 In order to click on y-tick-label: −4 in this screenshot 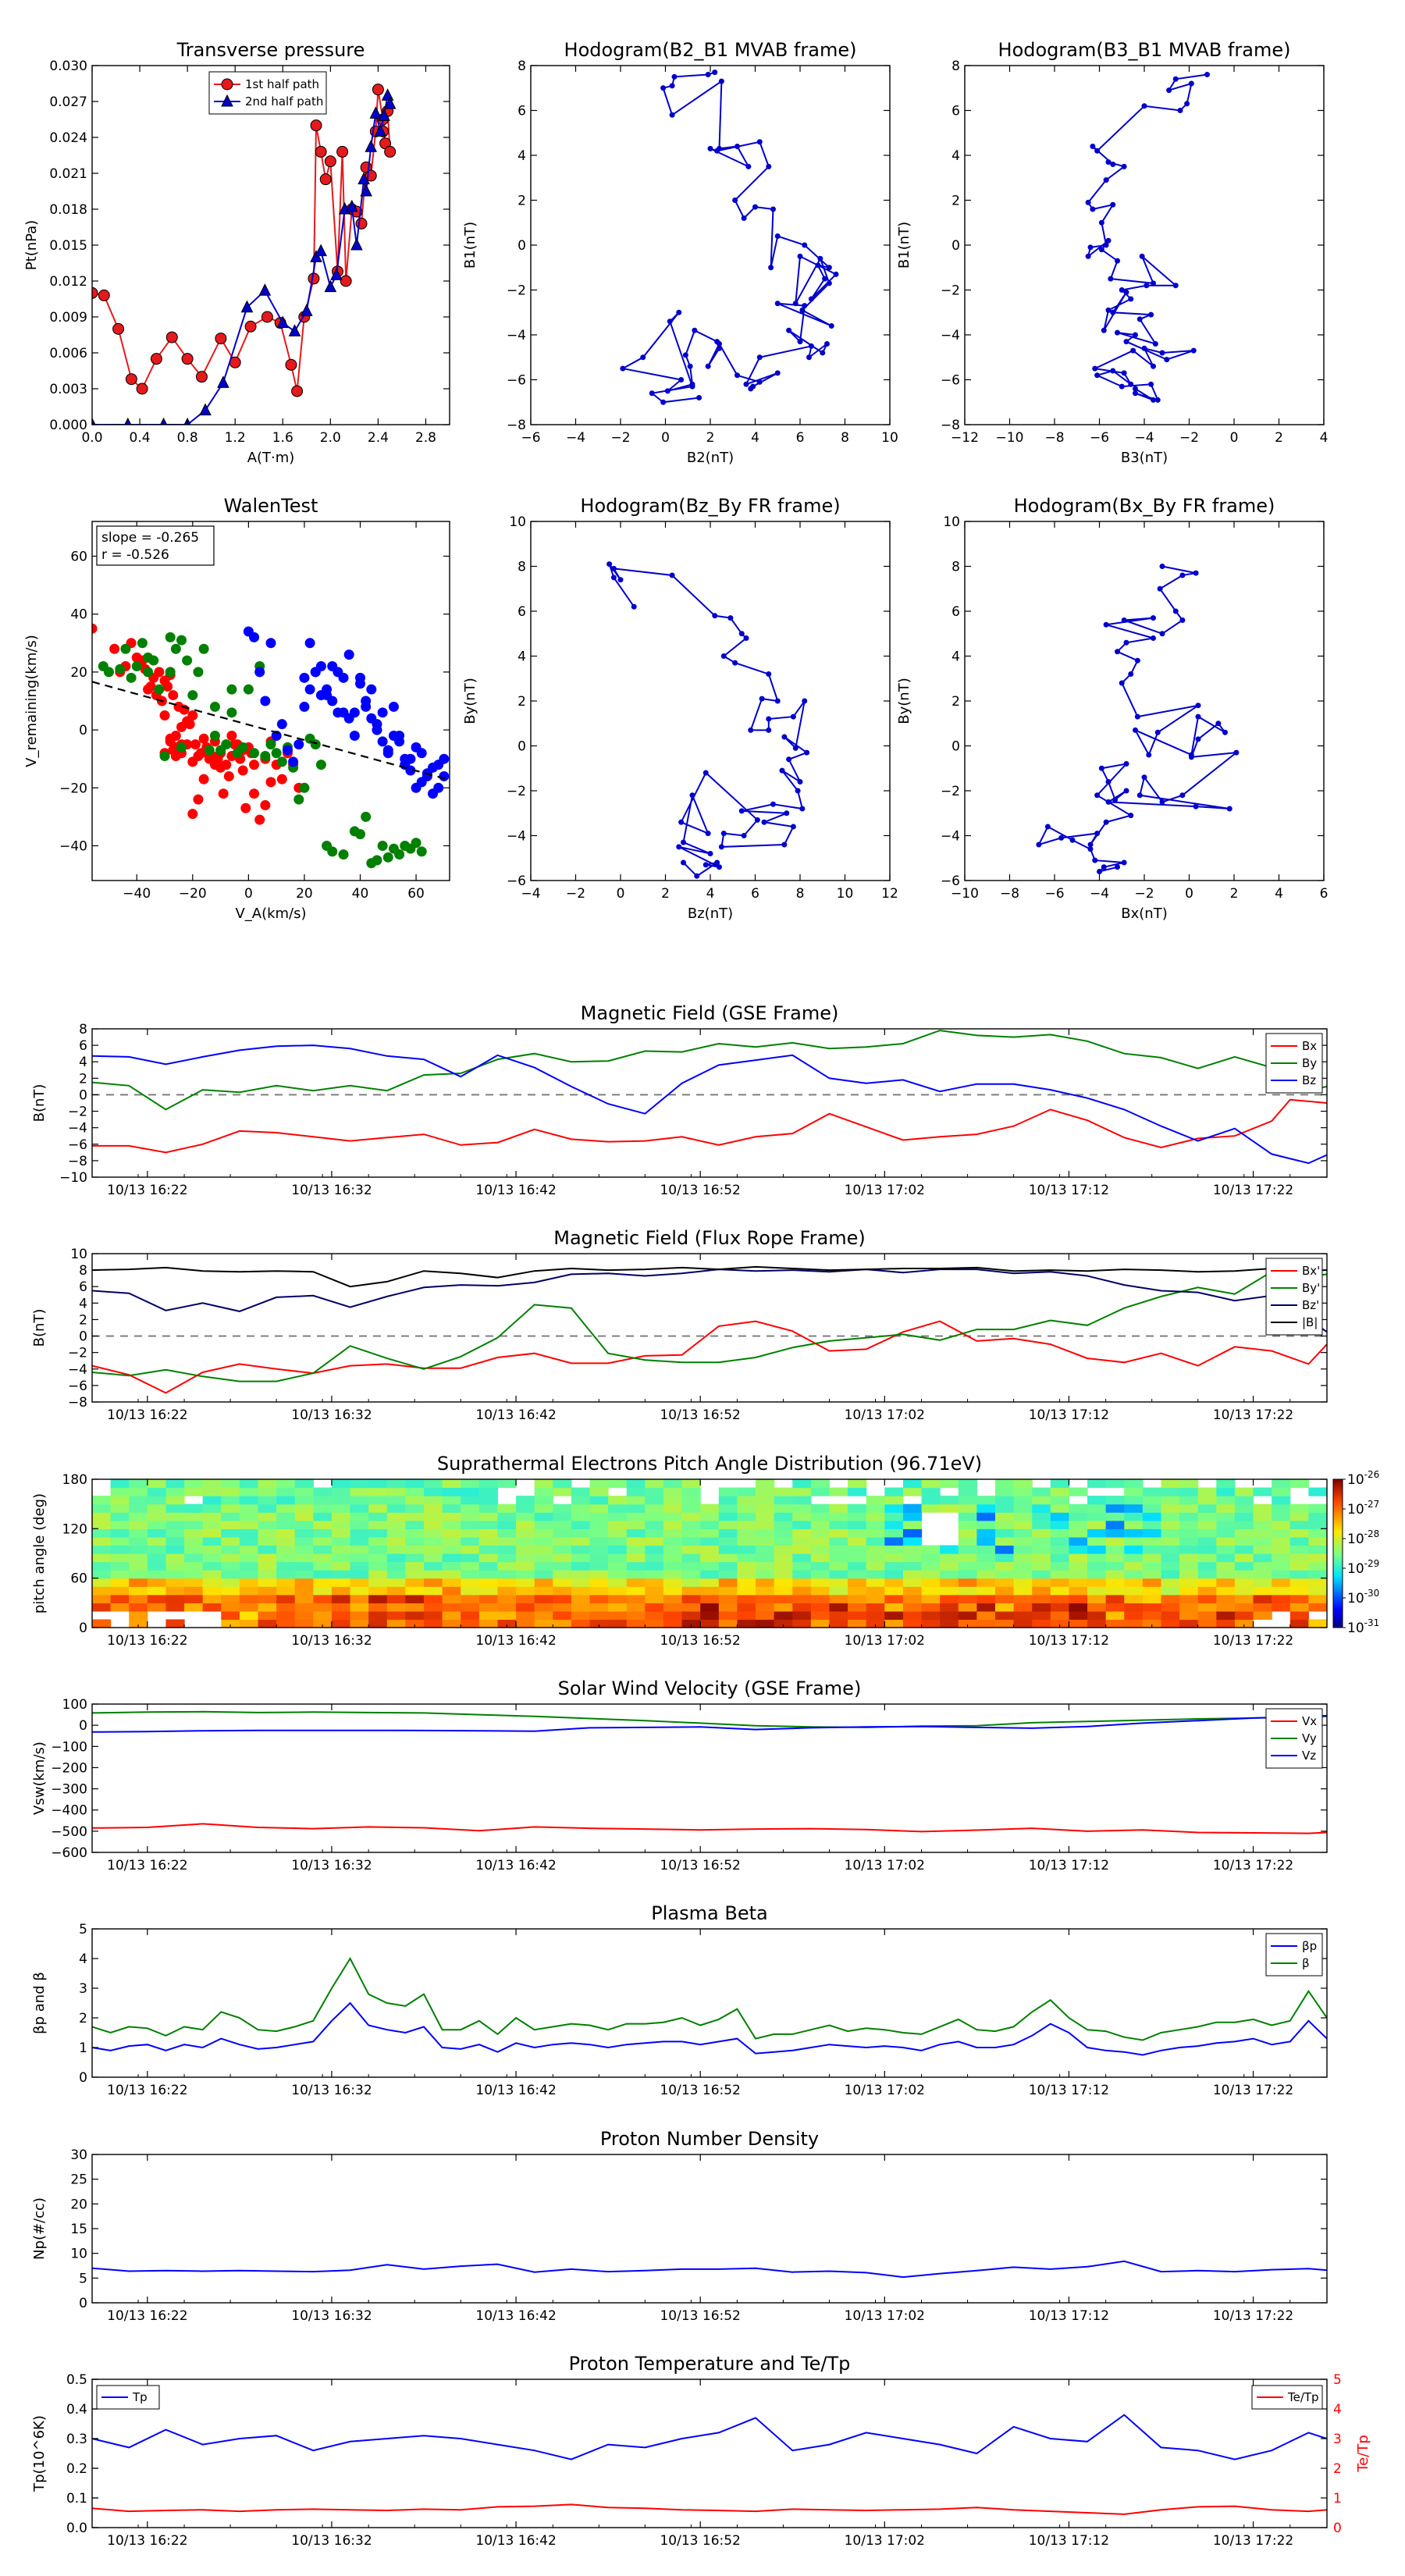, I will do `click(516, 837)`.